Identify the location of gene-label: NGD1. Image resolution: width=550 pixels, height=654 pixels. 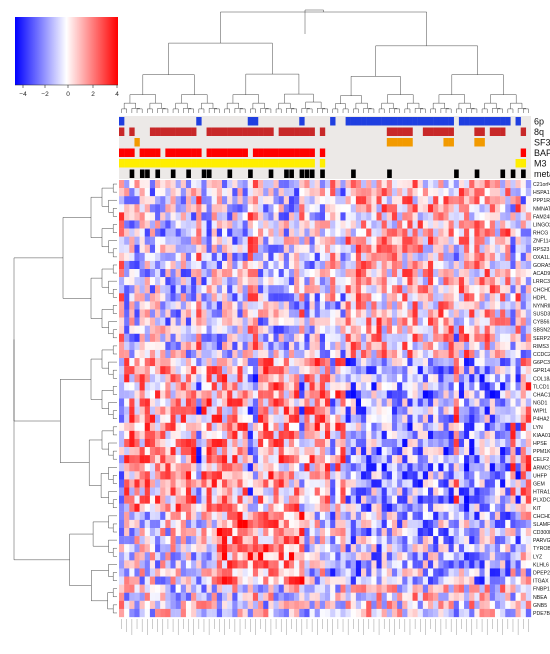
(540, 404).